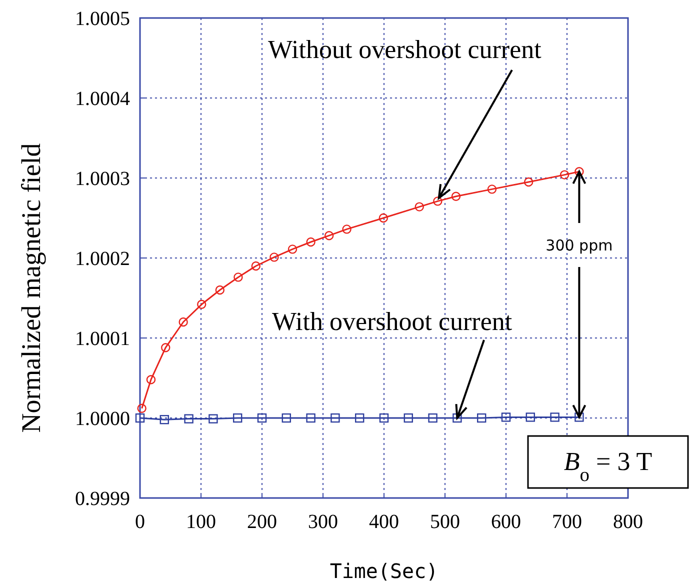 Image resolution: width=699 pixels, height=585 pixels. Describe the element at coordinates (405, 49) in the screenshot. I see `annotation: Without overshoot current` at that location.